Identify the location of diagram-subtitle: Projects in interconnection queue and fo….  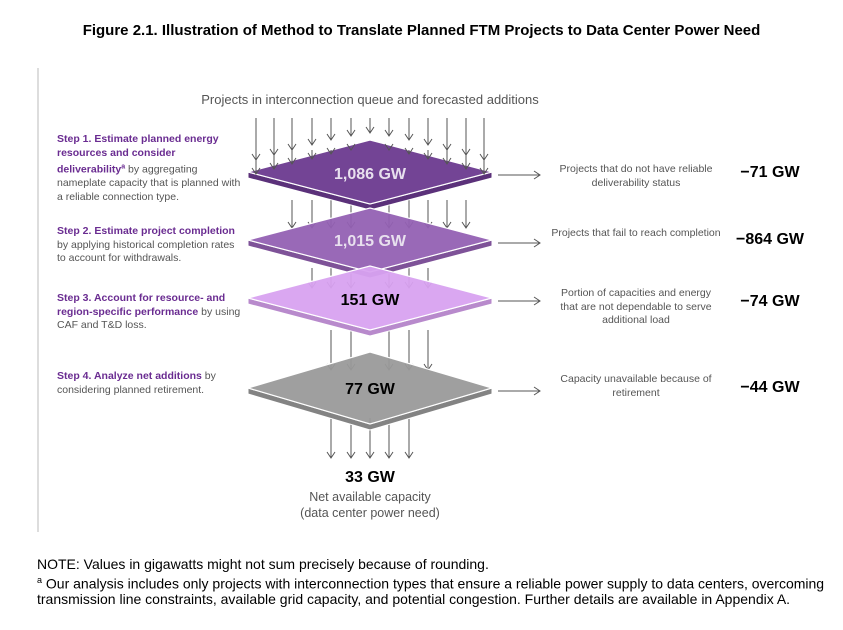
(370, 99).